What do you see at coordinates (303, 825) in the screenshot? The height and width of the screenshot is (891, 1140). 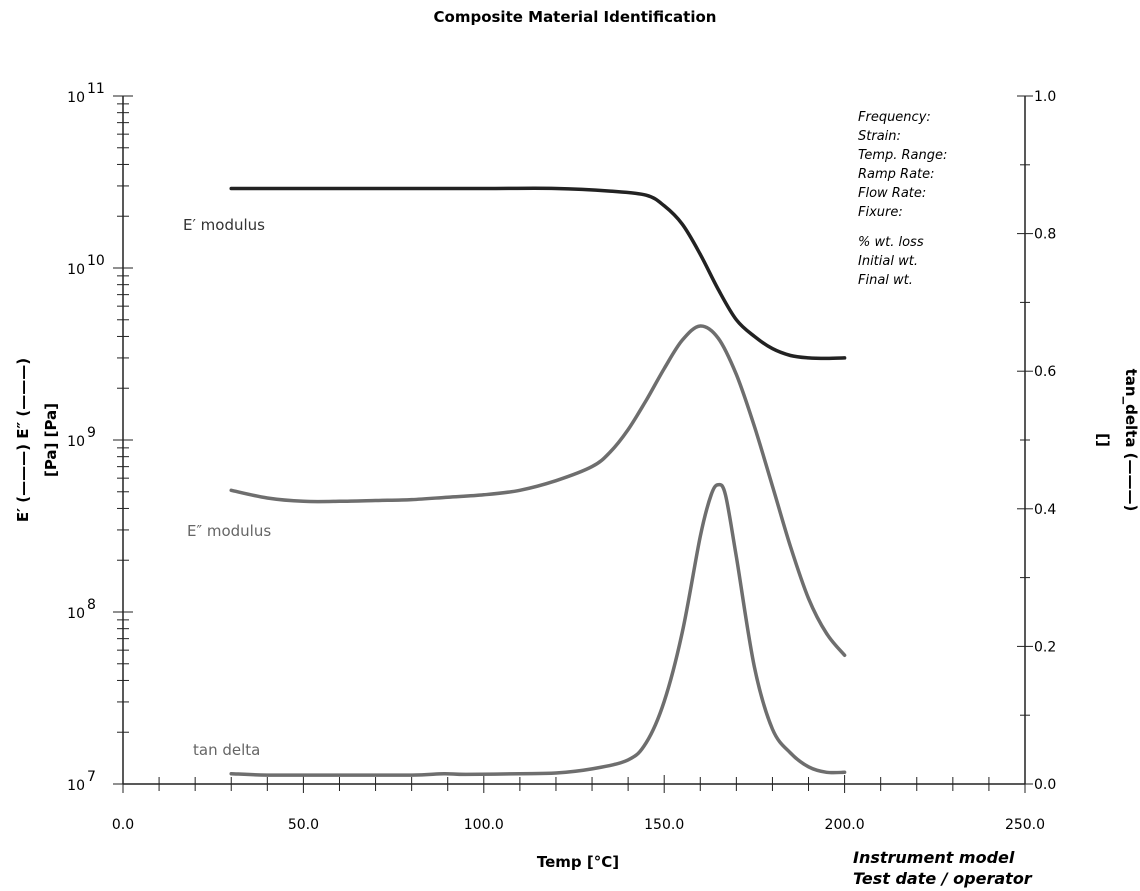 I see `x-tick-label: 50.0` at bounding box center [303, 825].